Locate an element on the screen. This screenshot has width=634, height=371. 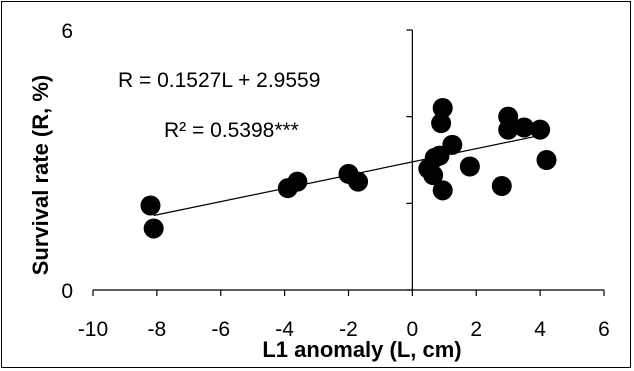
x-tick-label: 0 is located at coordinates (413, 329).